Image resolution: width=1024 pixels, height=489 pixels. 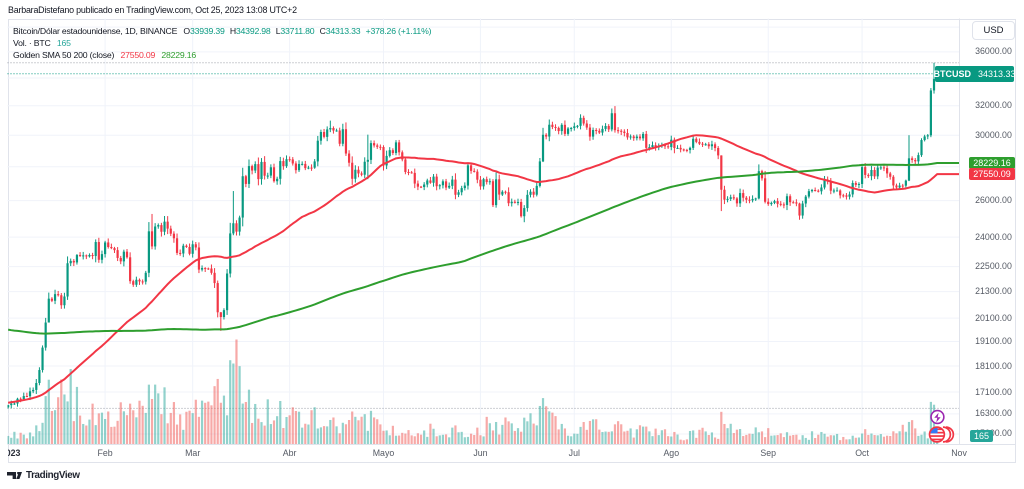 I want to click on tradingview-logo: TradingView, so click(x=43, y=475).